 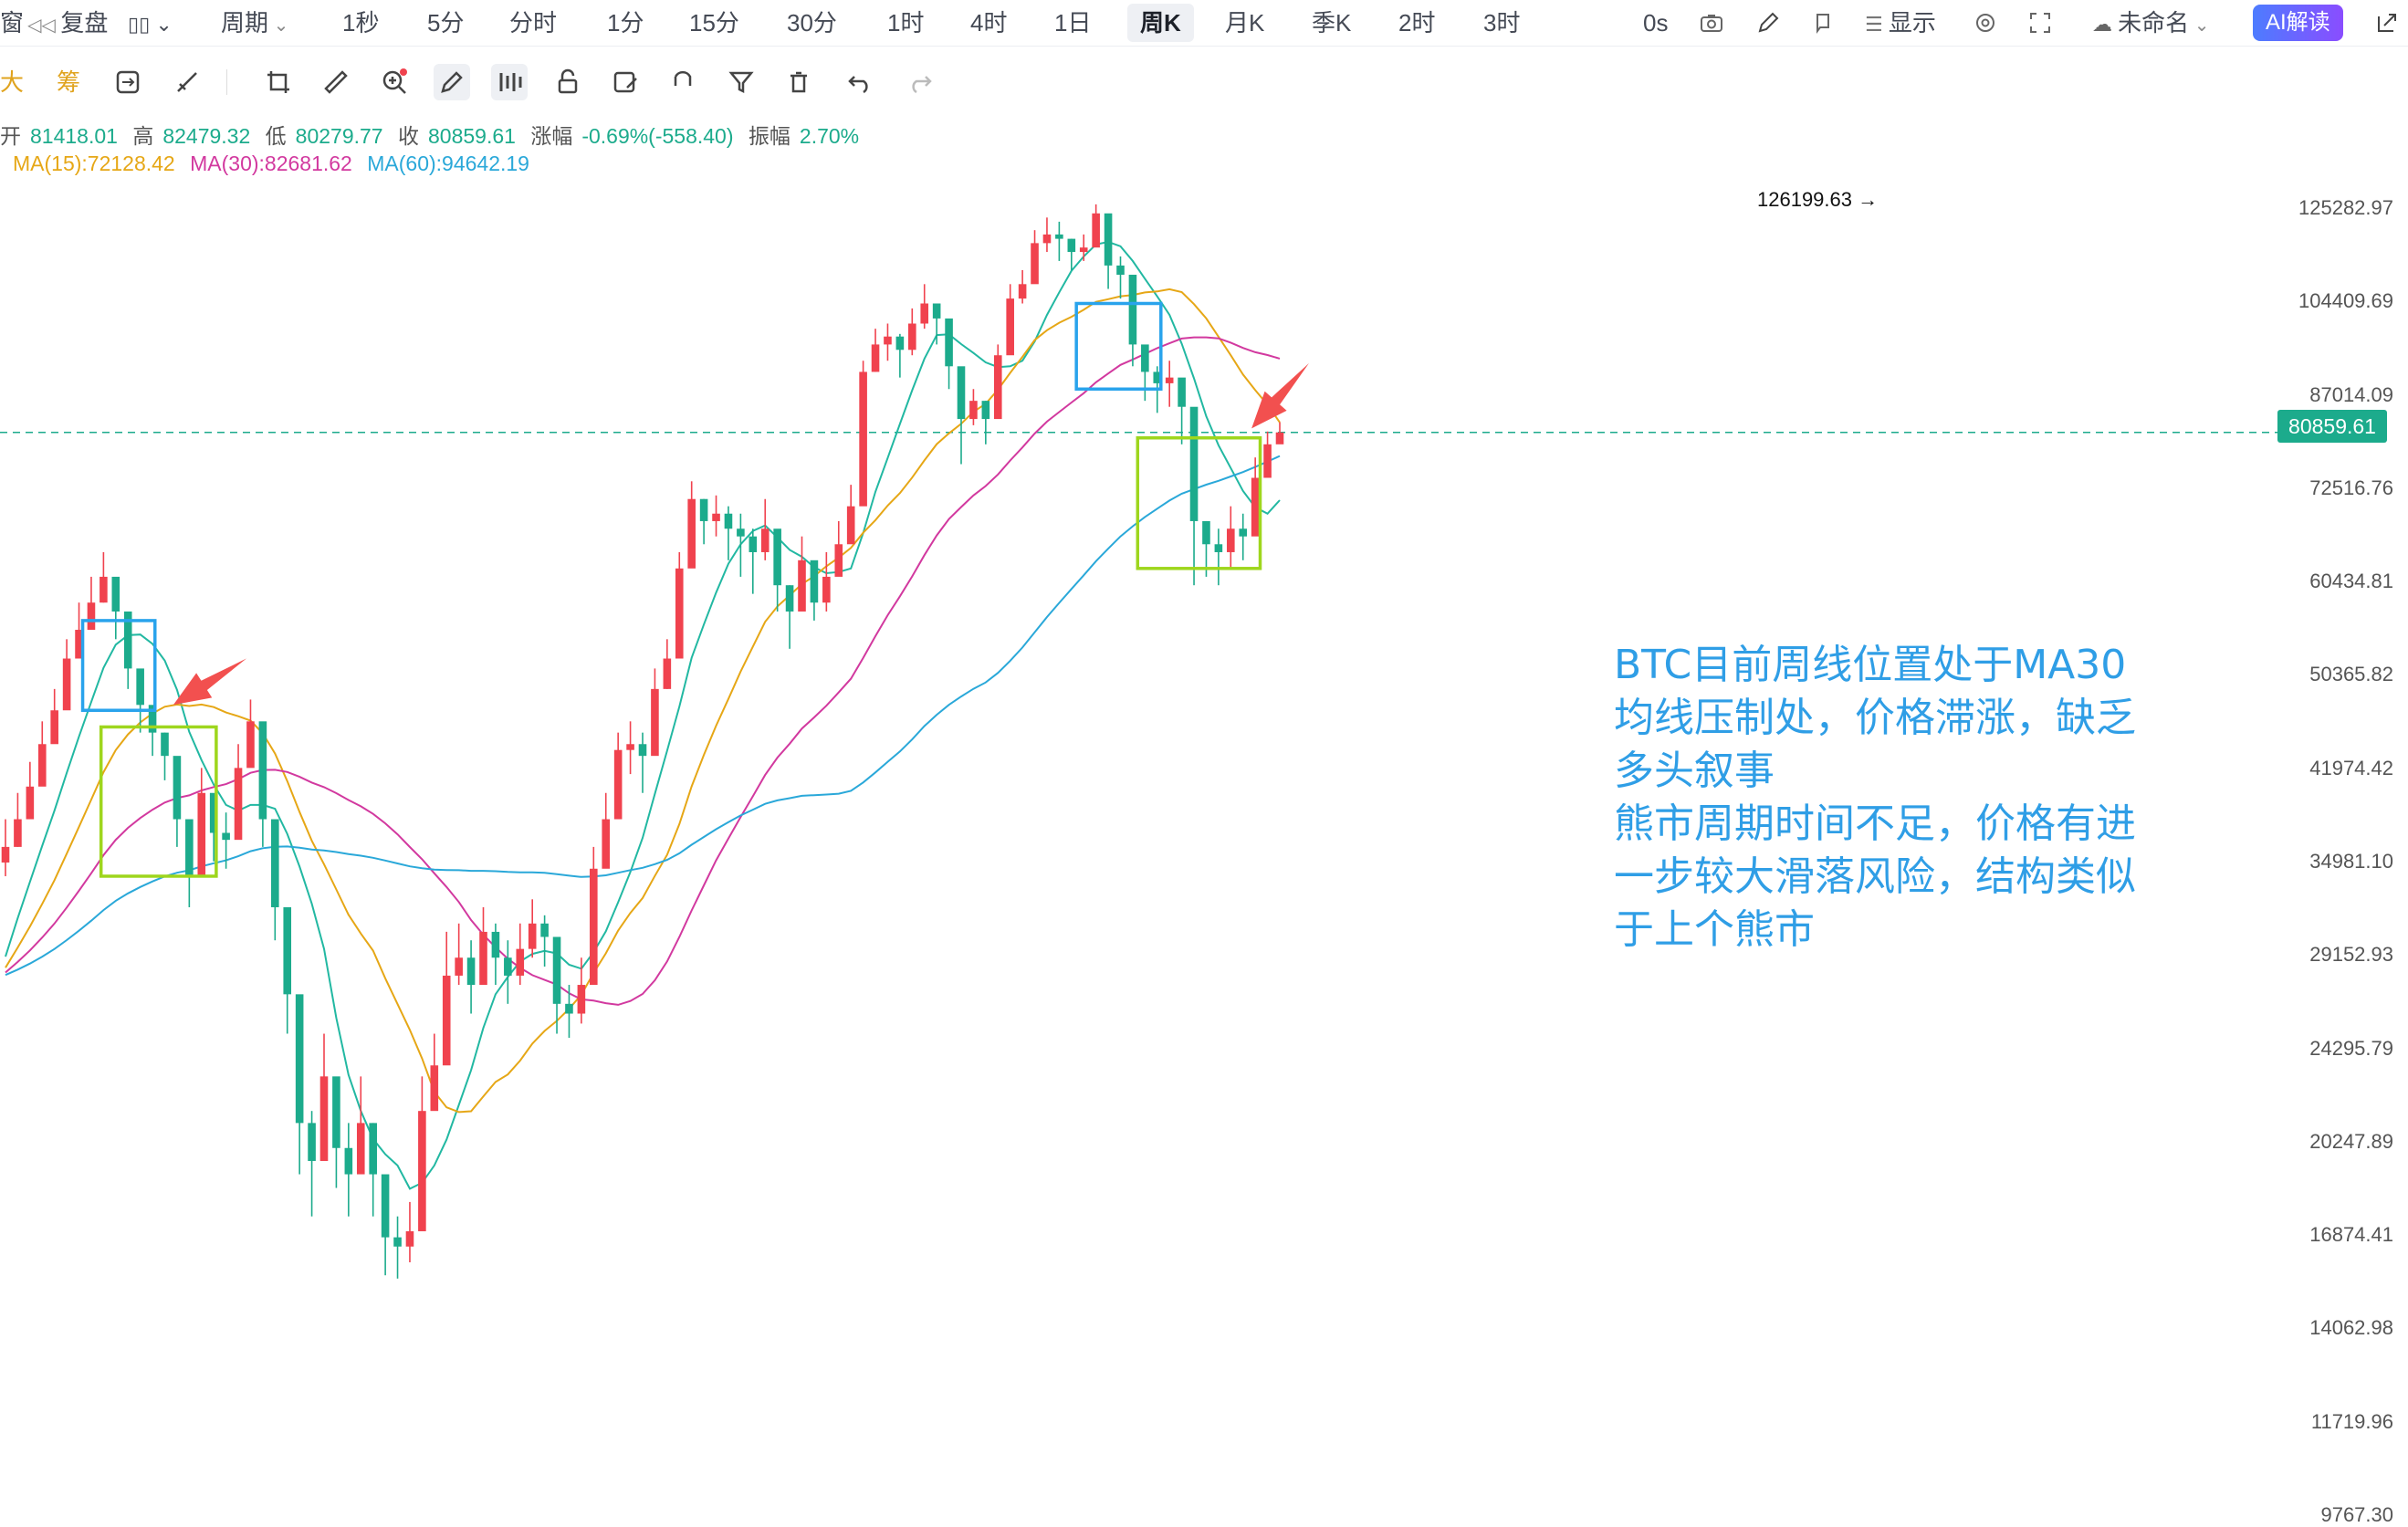 What do you see at coordinates (361, 23) in the screenshot?
I see `interval-1s: 1秒` at bounding box center [361, 23].